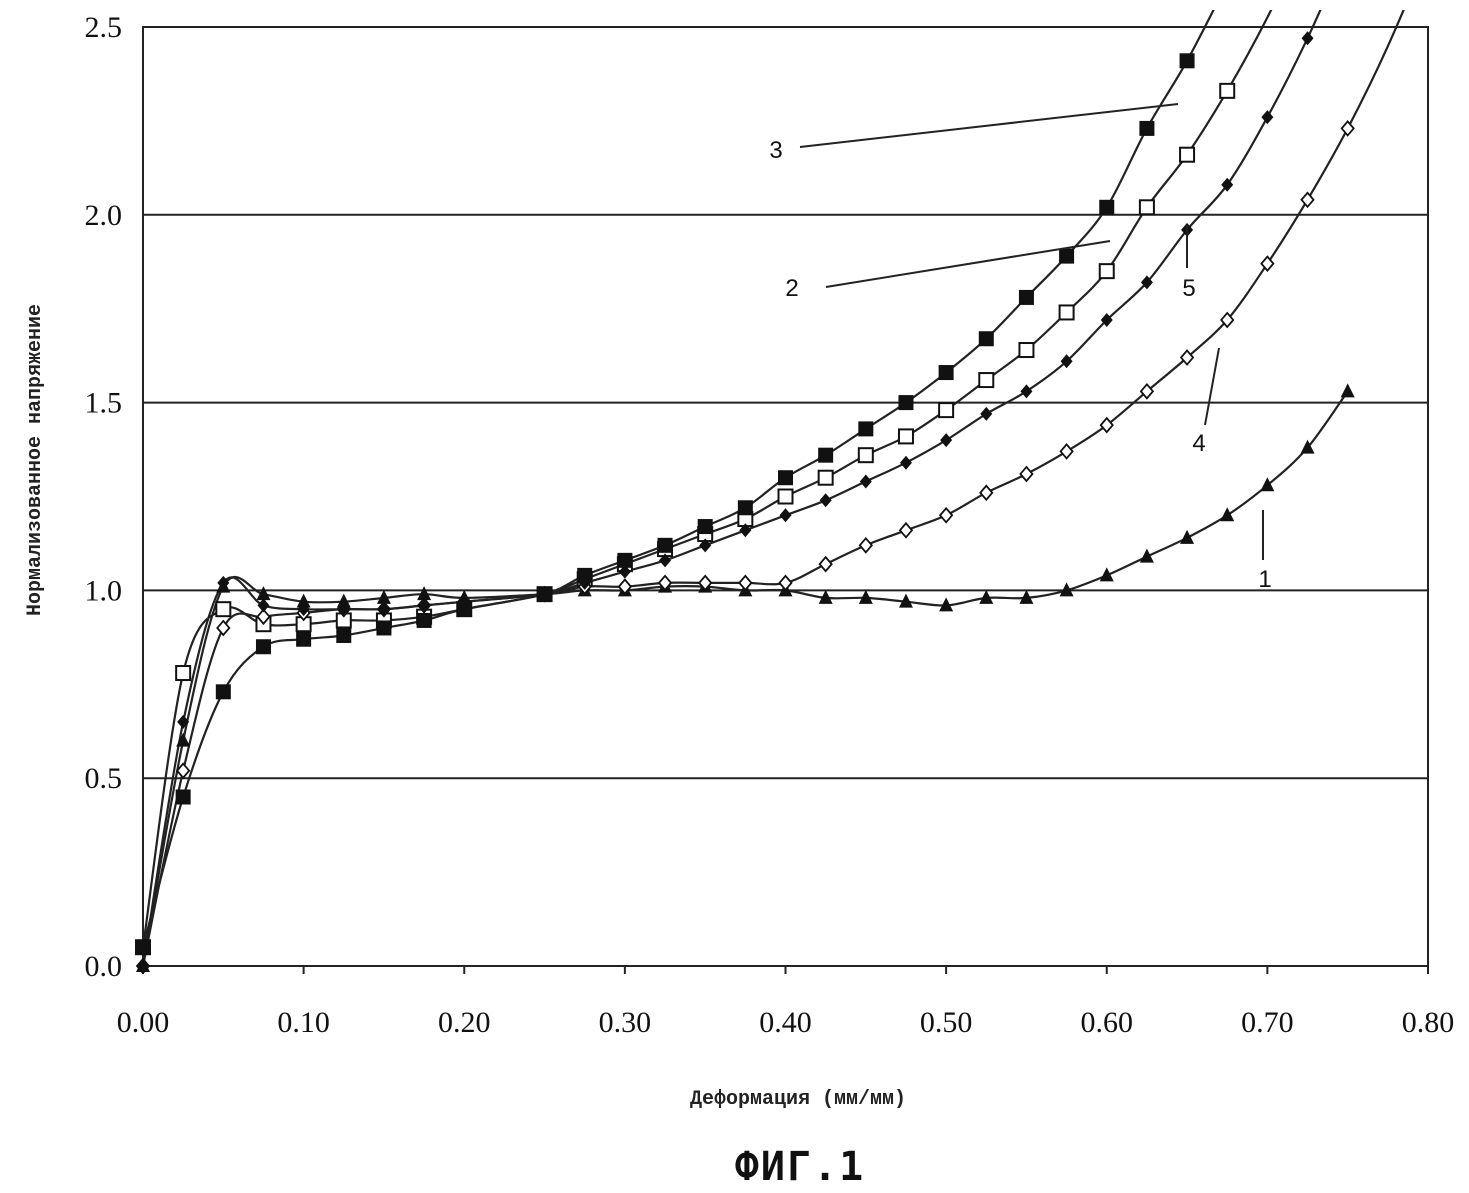 The image size is (1469, 1193). I want to click on x-tick-label: 0.30, so click(625, 1022).